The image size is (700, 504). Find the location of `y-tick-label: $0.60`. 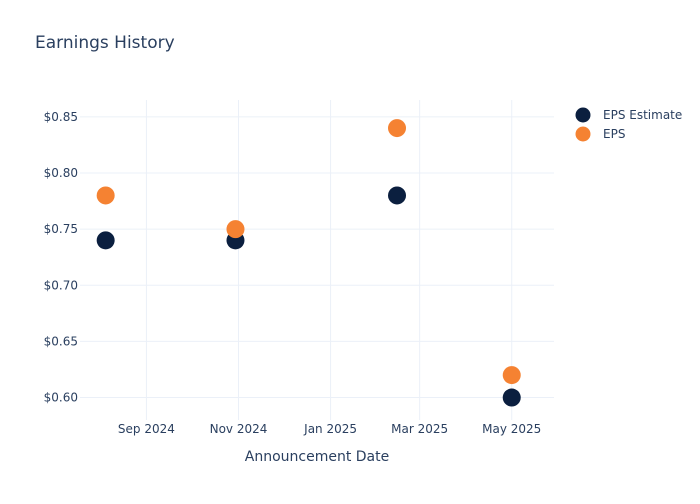

y-tick-label: $0.60 is located at coordinates (61, 398).